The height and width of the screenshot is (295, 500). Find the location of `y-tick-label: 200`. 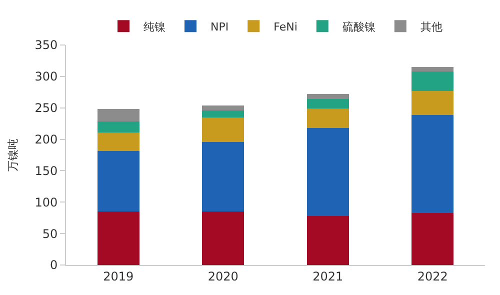

y-tick-label: 200 is located at coordinates (46, 139).